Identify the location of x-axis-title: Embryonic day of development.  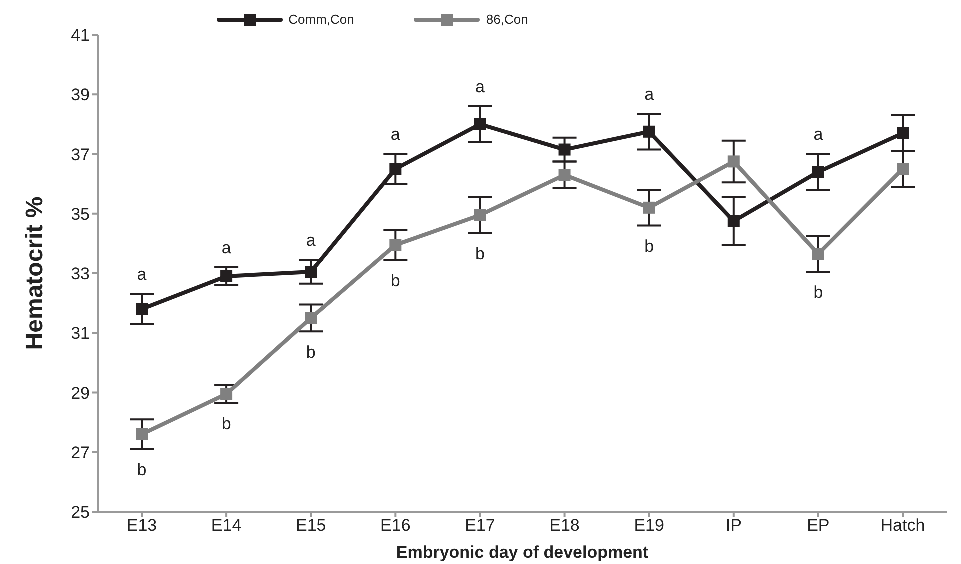
(522, 552).